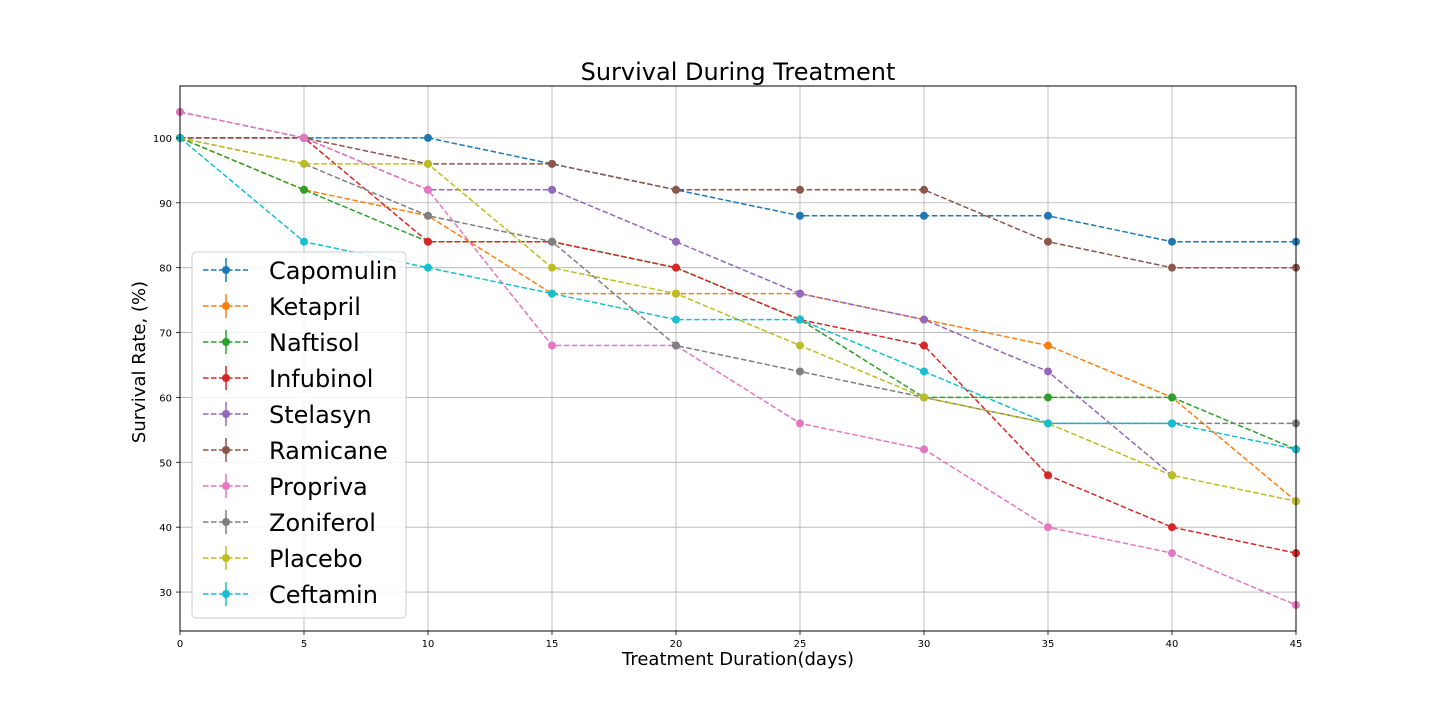  Describe the element at coordinates (738, 190) in the screenshot. I see `series-line-capomulin` at that location.